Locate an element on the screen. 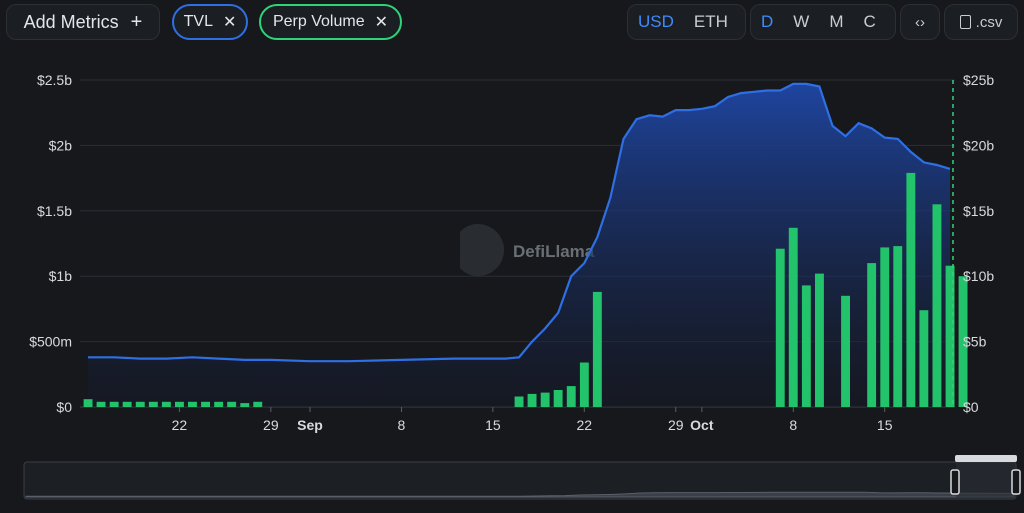  currency-toggle: USD ETH is located at coordinates (686, 22).